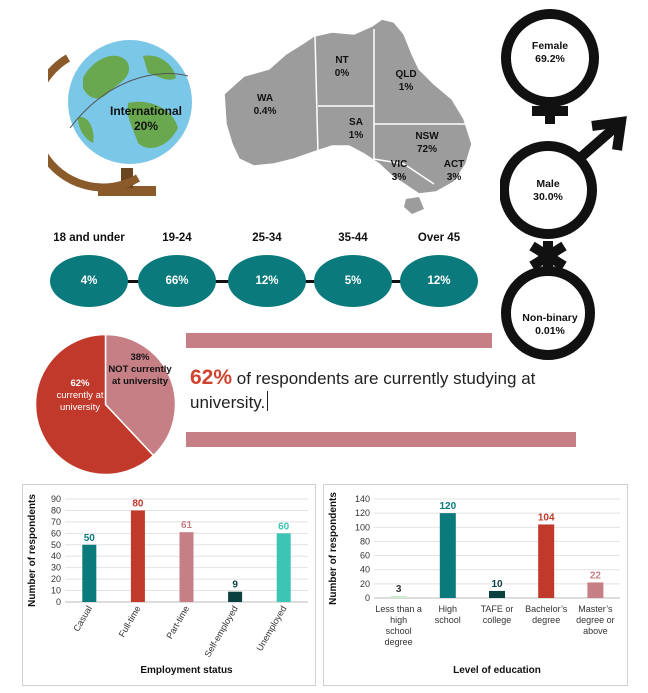 The height and width of the screenshot is (693, 648). I want to click on pie-yes-pct: 62%, so click(80, 383).